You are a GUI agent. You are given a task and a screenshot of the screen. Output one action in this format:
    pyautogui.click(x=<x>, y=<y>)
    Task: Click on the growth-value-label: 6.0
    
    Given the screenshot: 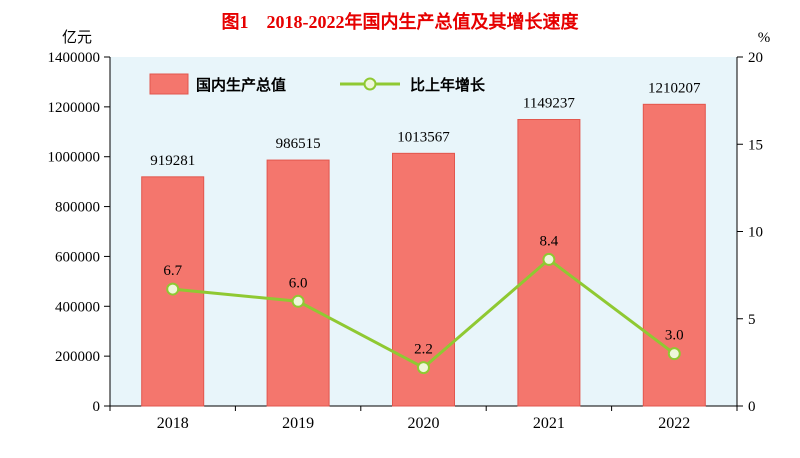 What is the action you would take?
    pyautogui.click(x=298, y=283)
    